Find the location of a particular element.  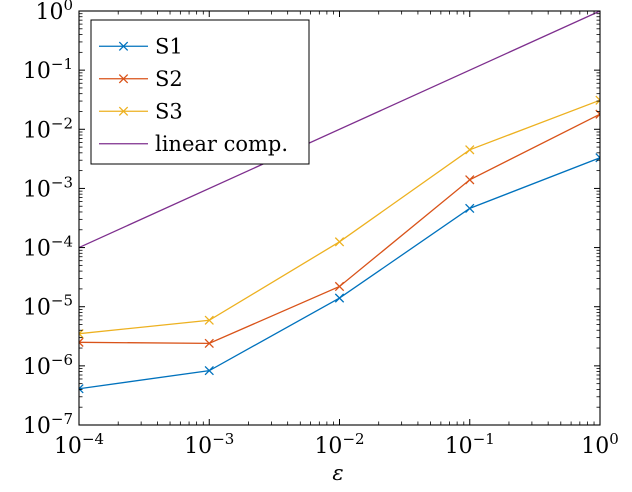

y-tick-label: 10⁻¹ is located at coordinates (48, 69).